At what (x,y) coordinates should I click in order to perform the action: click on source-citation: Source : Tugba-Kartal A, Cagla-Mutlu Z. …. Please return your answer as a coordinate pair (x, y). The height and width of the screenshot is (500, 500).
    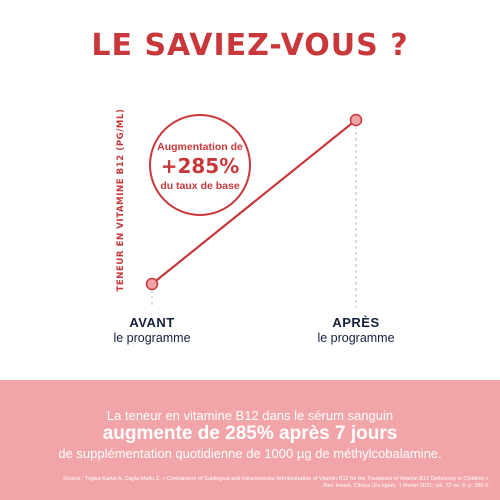
    Looking at the image, I should click on (276, 482).